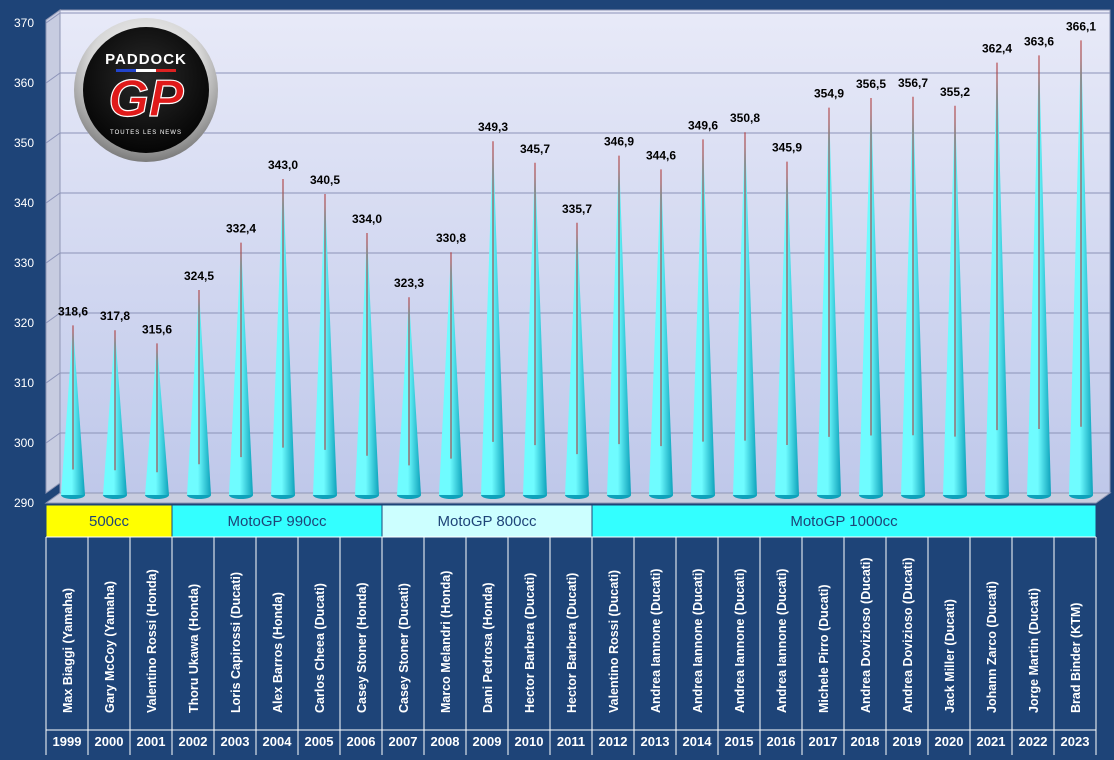  Describe the element at coordinates (115, 414) in the screenshot. I see `bar-2000` at that location.